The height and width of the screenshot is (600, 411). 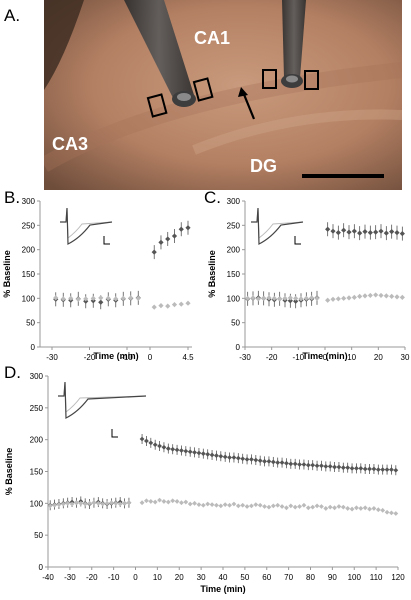 I want to click on x-tick-label: -10, so click(x=127, y=357).